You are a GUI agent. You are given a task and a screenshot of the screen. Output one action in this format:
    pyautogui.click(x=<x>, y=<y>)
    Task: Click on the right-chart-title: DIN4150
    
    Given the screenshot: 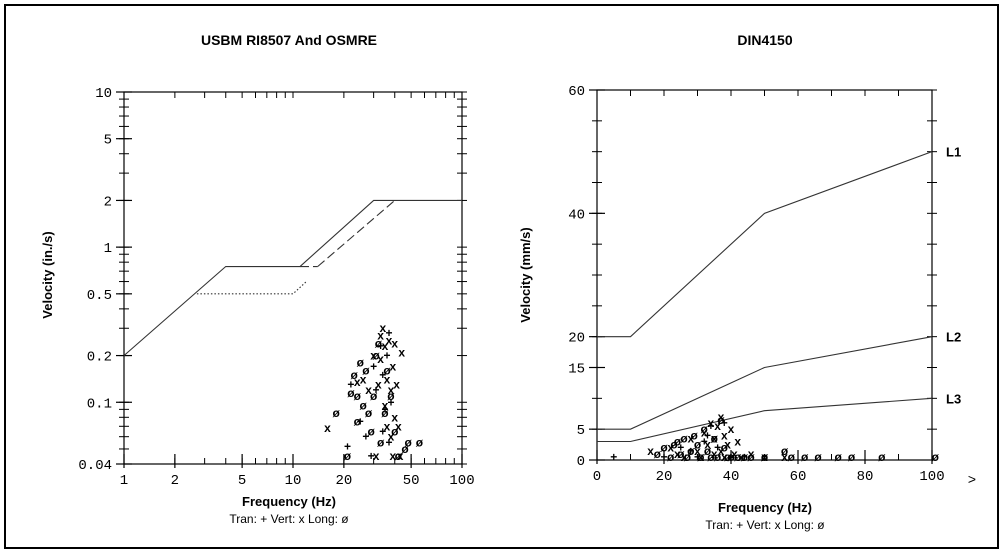 What is the action you would take?
    pyautogui.click(x=764, y=40)
    